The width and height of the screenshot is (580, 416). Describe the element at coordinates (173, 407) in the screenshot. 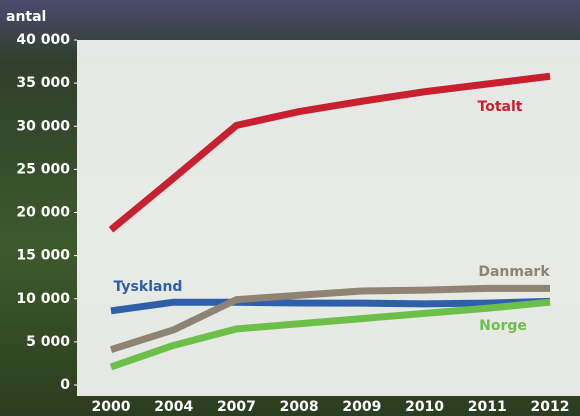

I see `x-tick-label: 2004` at that location.